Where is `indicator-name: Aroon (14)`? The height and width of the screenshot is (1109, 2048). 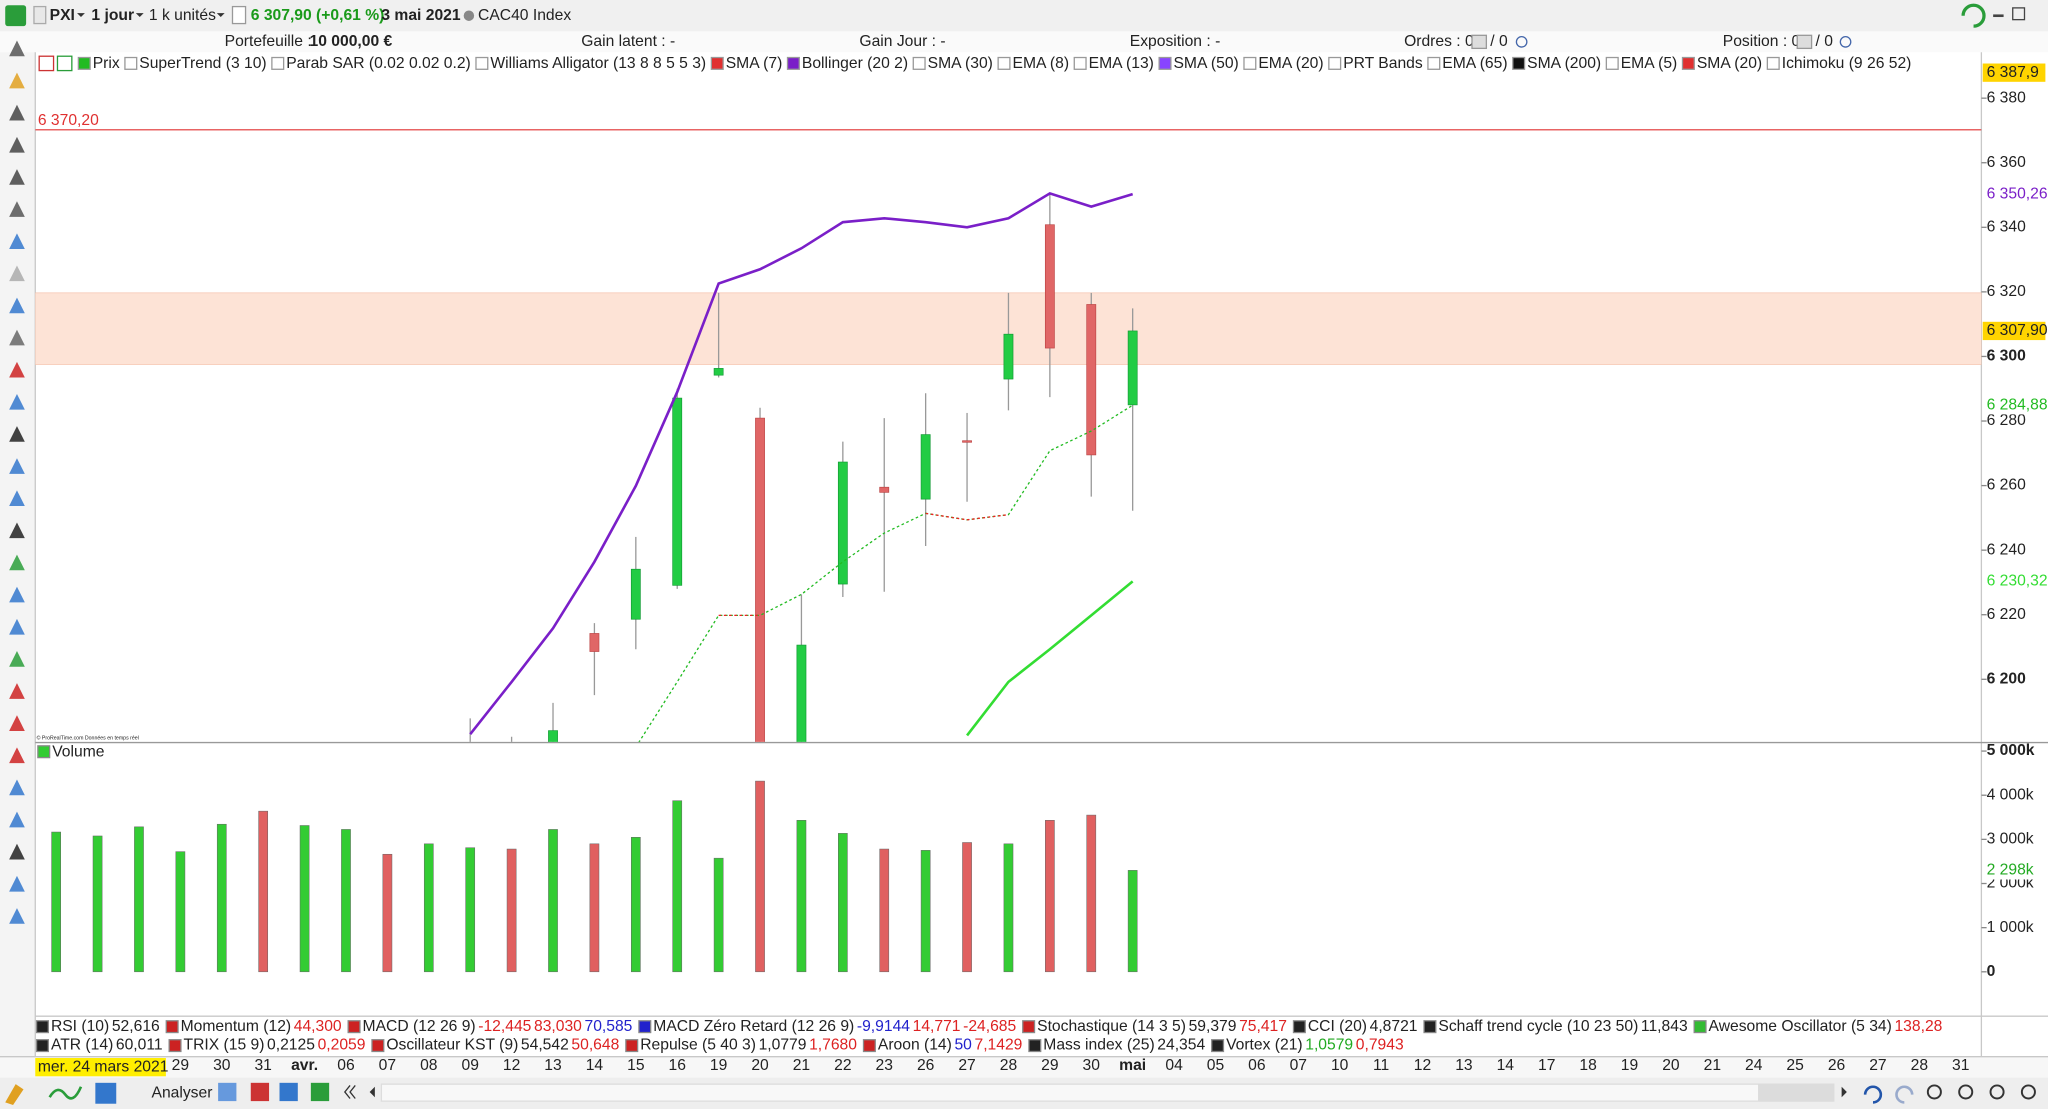
indicator-name: Aroon (14) is located at coordinates (915, 1045).